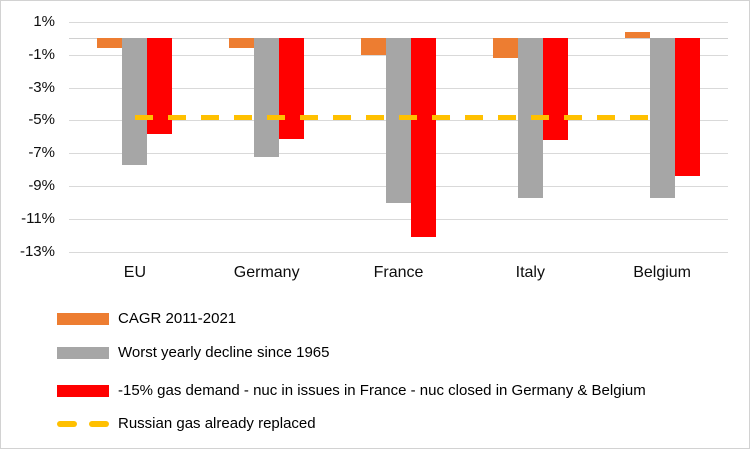  What do you see at coordinates (217, 423) in the screenshot?
I see `legend-label-russian-gas: Russian gas already replaced` at bounding box center [217, 423].